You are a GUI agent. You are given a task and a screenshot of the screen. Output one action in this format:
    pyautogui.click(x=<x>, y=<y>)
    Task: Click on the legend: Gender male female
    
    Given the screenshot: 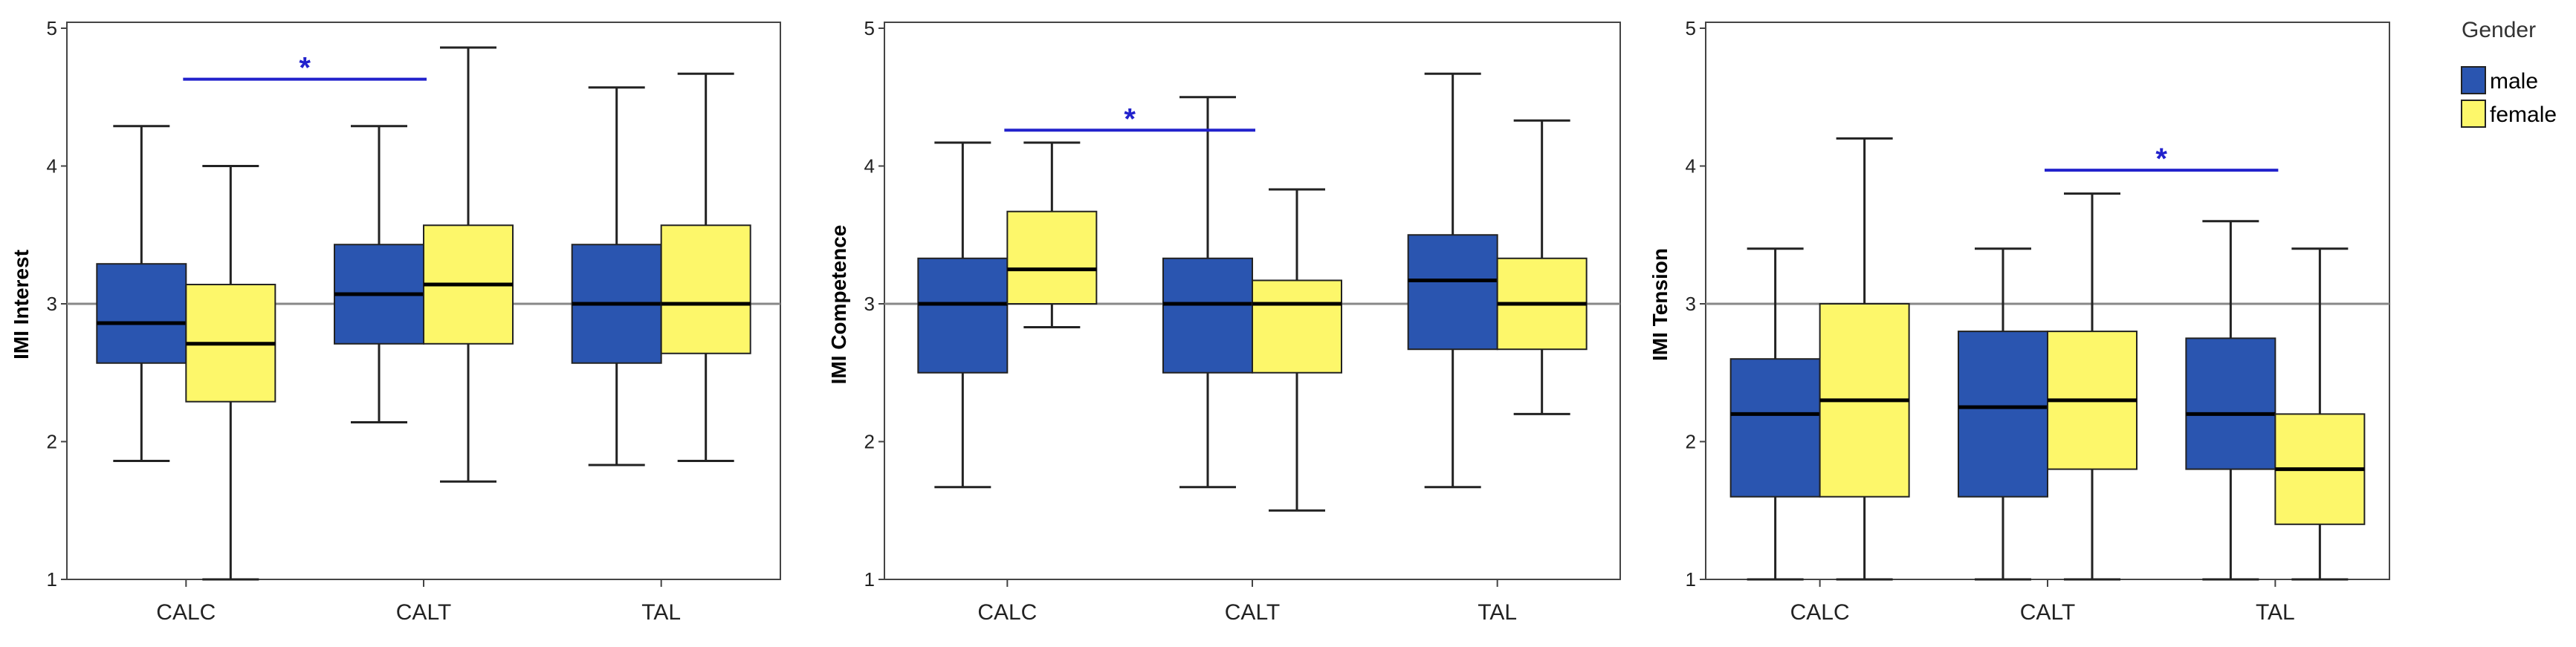 What is the action you would take?
    pyautogui.click(x=2509, y=73)
    